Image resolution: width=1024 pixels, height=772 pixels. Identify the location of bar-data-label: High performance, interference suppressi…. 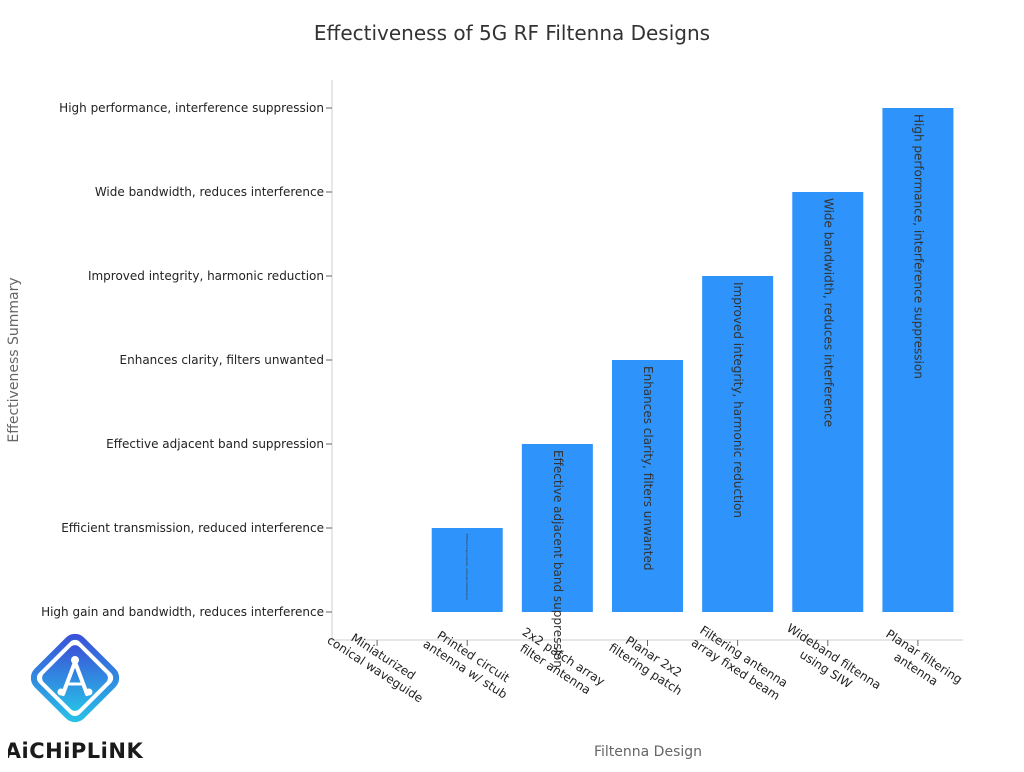
(918, 246).